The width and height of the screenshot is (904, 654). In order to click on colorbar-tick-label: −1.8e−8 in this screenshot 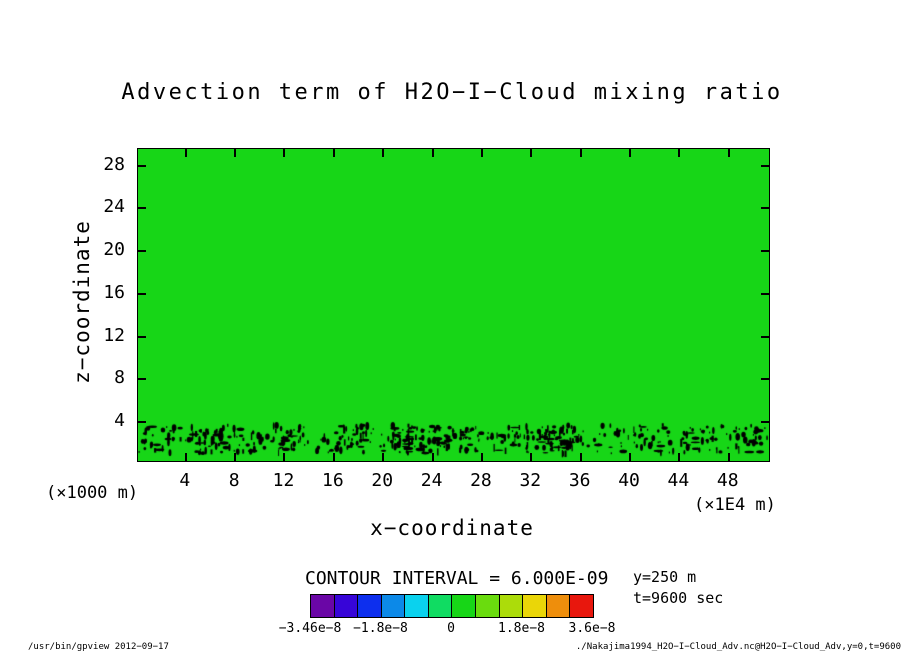, I will do `click(380, 628)`.